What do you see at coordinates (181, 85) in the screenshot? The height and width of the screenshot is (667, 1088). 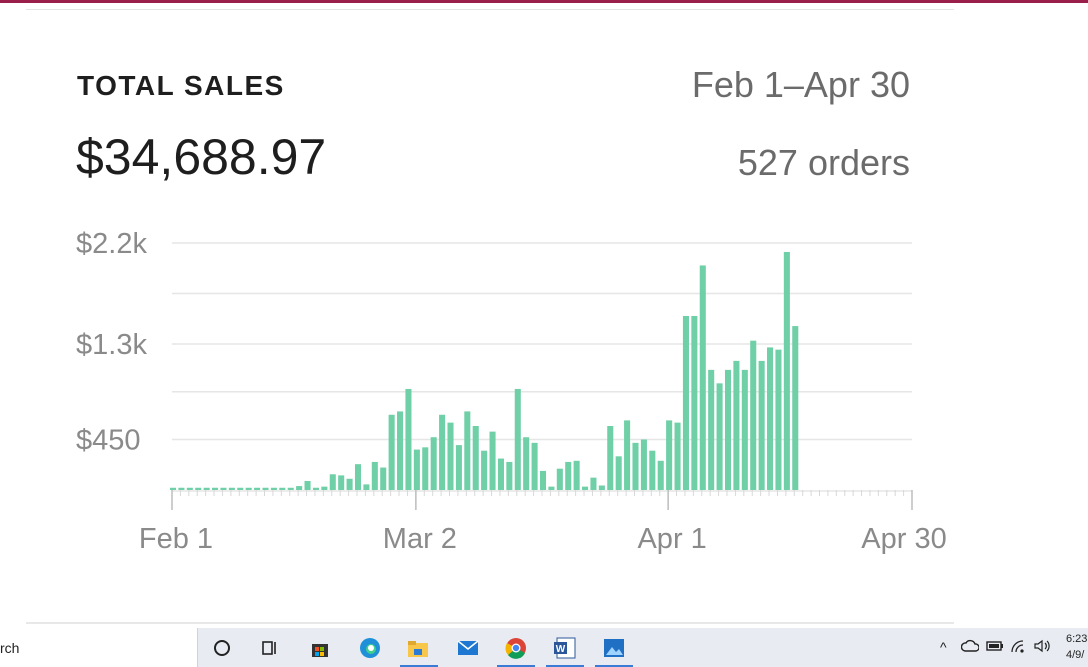 I see `sales-title: TOTAL SALES` at bounding box center [181, 85].